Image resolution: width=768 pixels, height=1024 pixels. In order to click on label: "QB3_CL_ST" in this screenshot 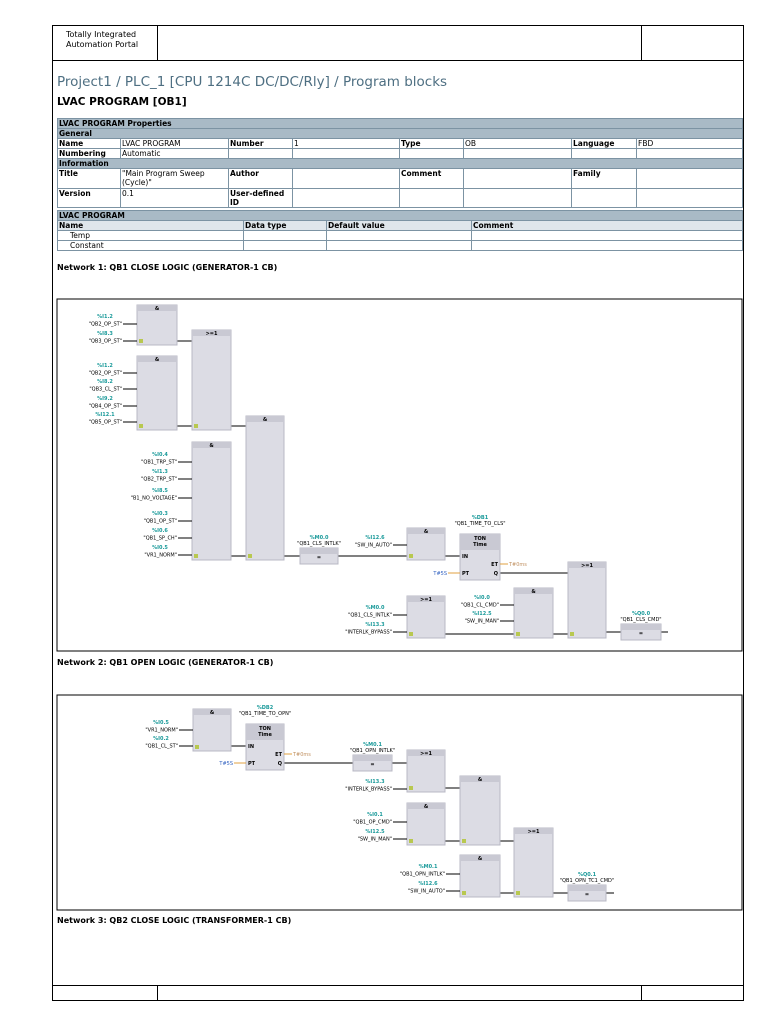, I will do `click(105, 390)`.